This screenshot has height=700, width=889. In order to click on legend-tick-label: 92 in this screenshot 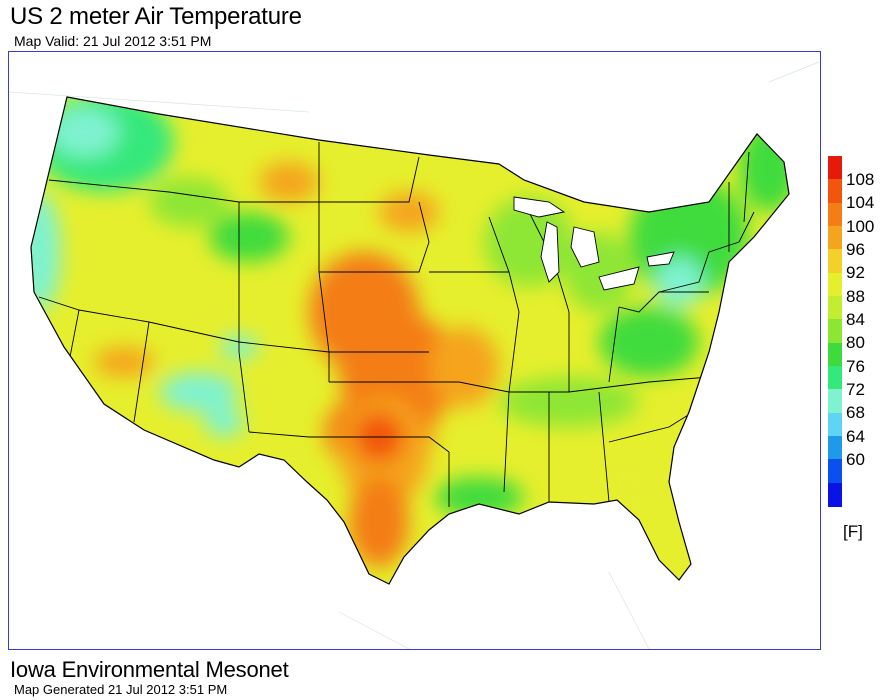, I will do `click(855, 273)`.